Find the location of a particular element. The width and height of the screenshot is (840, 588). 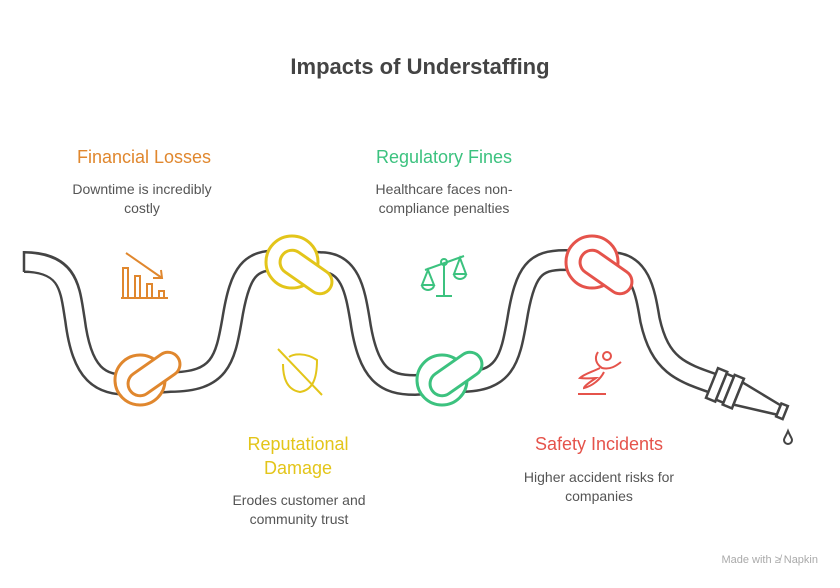

heading-safety-incidents: Safety Incidents is located at coordinates (599, 444).